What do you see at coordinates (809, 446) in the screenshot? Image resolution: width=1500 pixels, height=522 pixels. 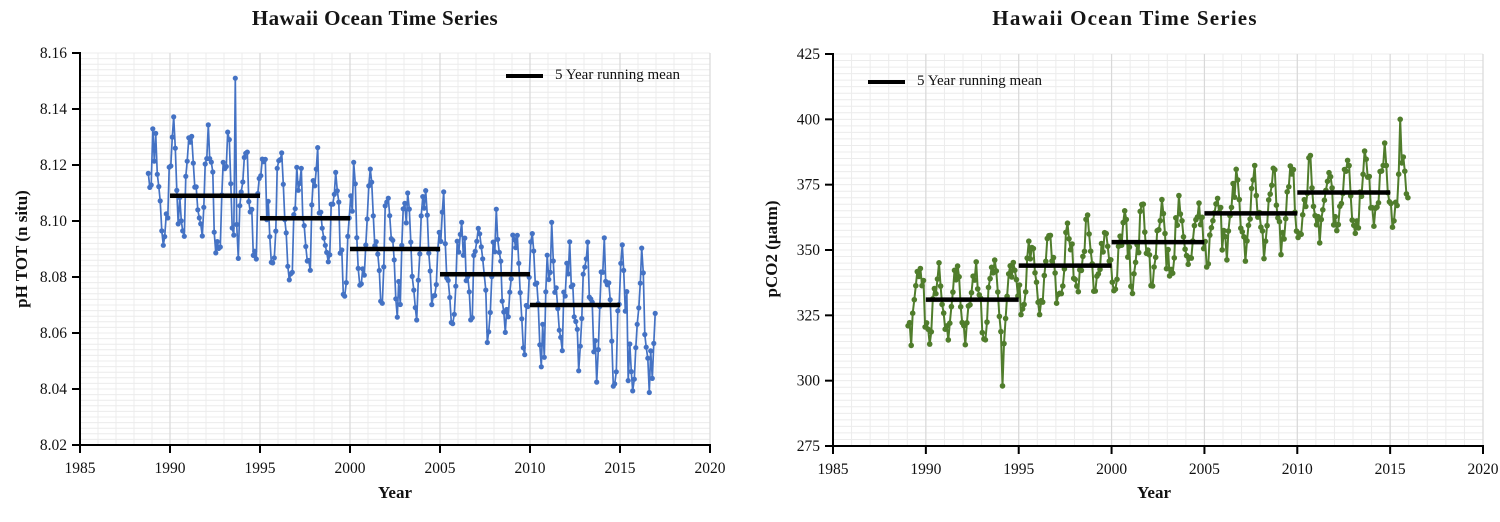 I see `y-tick-label: 275` at bounding box center [809, 446].